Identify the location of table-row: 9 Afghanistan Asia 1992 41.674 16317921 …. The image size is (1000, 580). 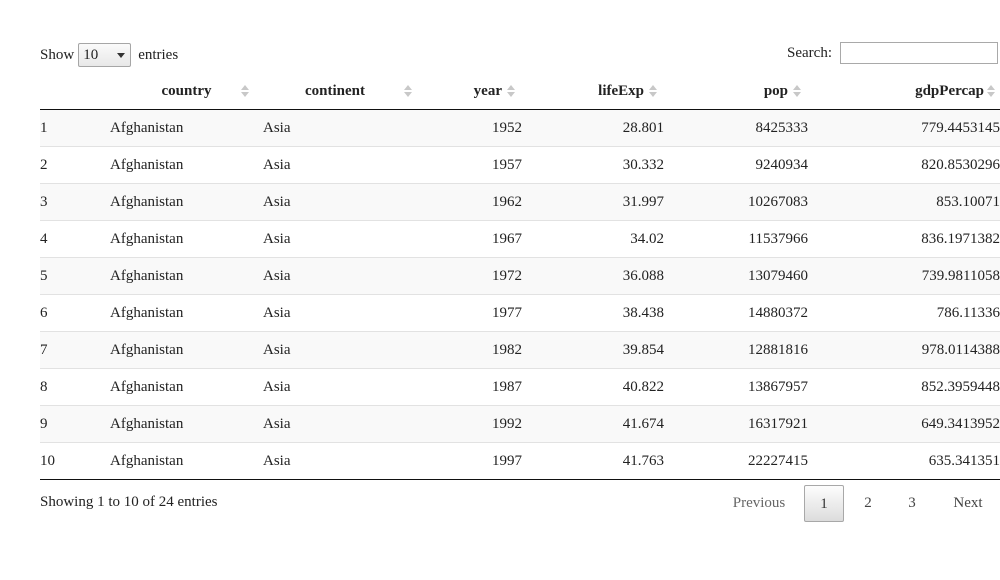
(520, 424).